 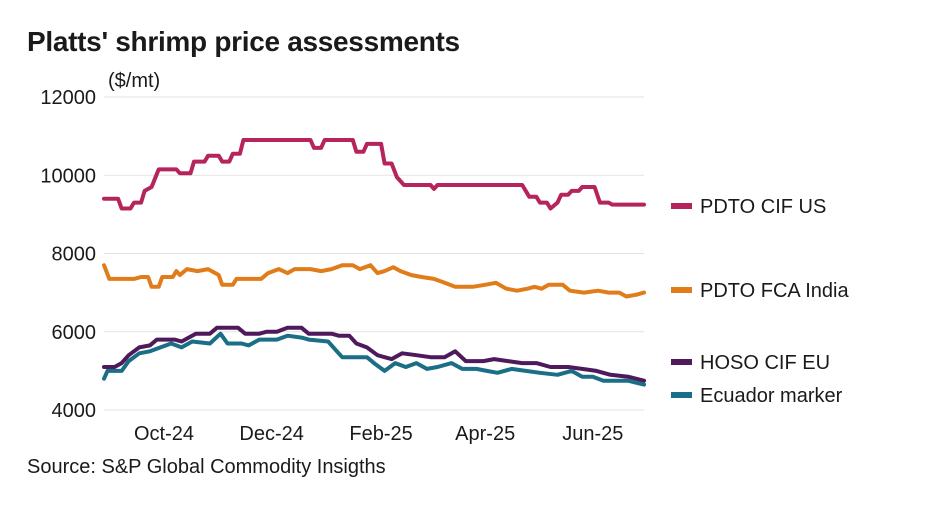 I want to click on y-tick-label: 8000, so click(x=74, y=255).